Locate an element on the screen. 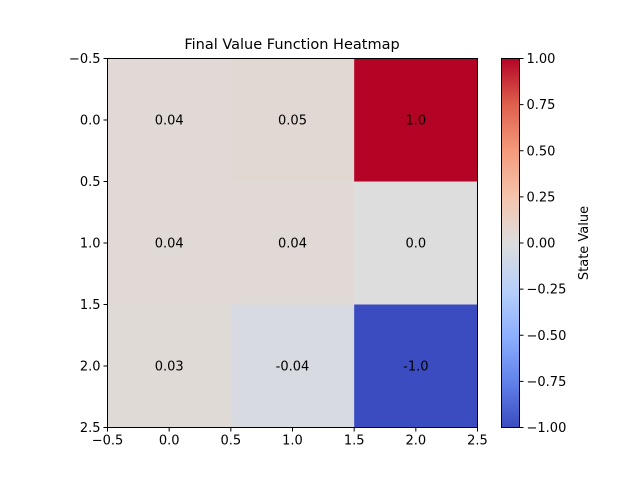  x-tick-label: 2.0 is located at coordinates (415, 441).